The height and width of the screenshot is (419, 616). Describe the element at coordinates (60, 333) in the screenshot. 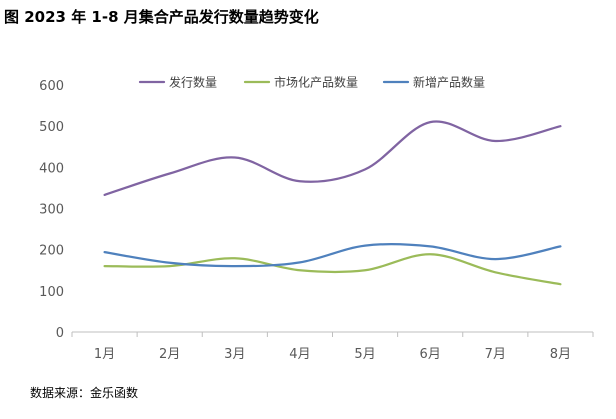

I see `y-tick-label: 0` at that location.